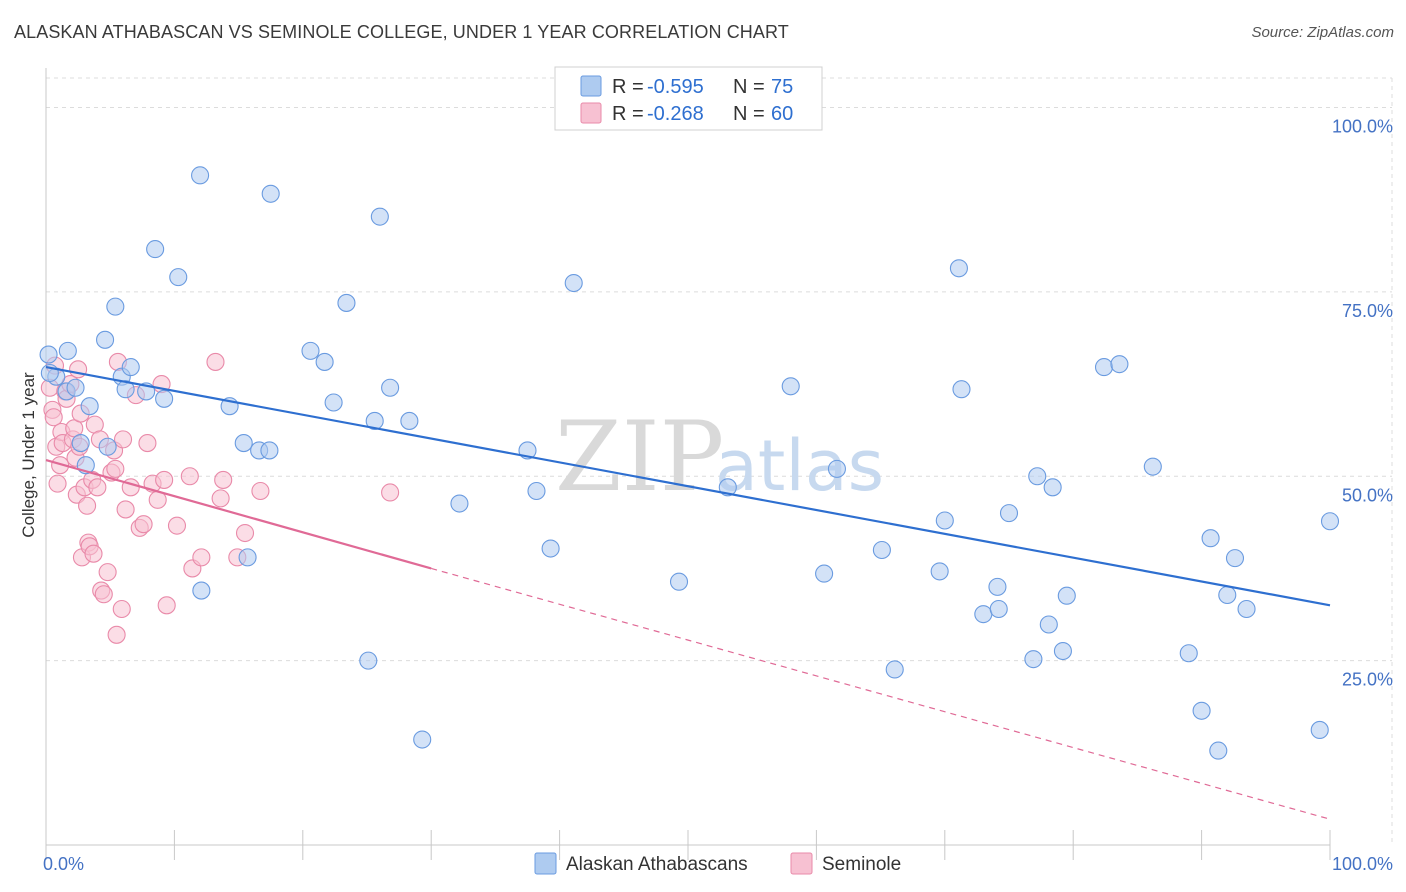  Describe the element at coordinates (28, 455) in the screenshot. I see `y-axis-label: College, Under 1 year` at that location.